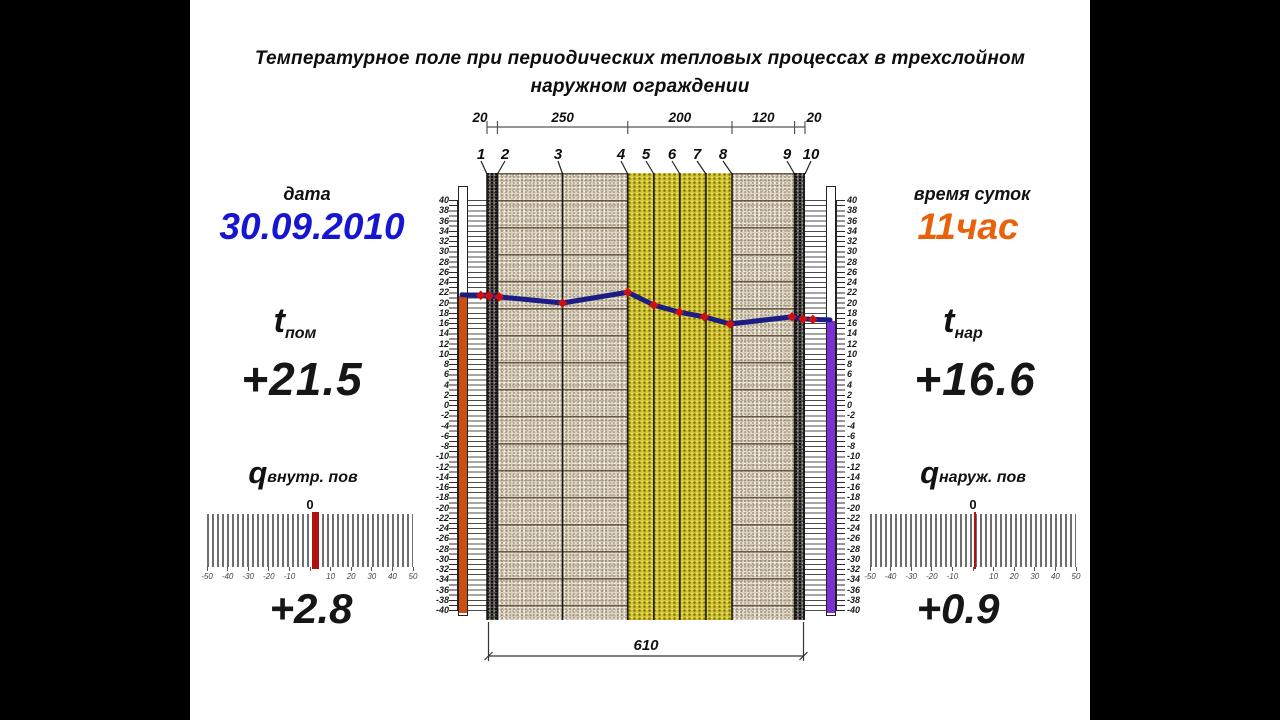  Describe the element at coordinates (958, 608) in the screenshot. I see `outer-flux-value: +0.9` at that location.